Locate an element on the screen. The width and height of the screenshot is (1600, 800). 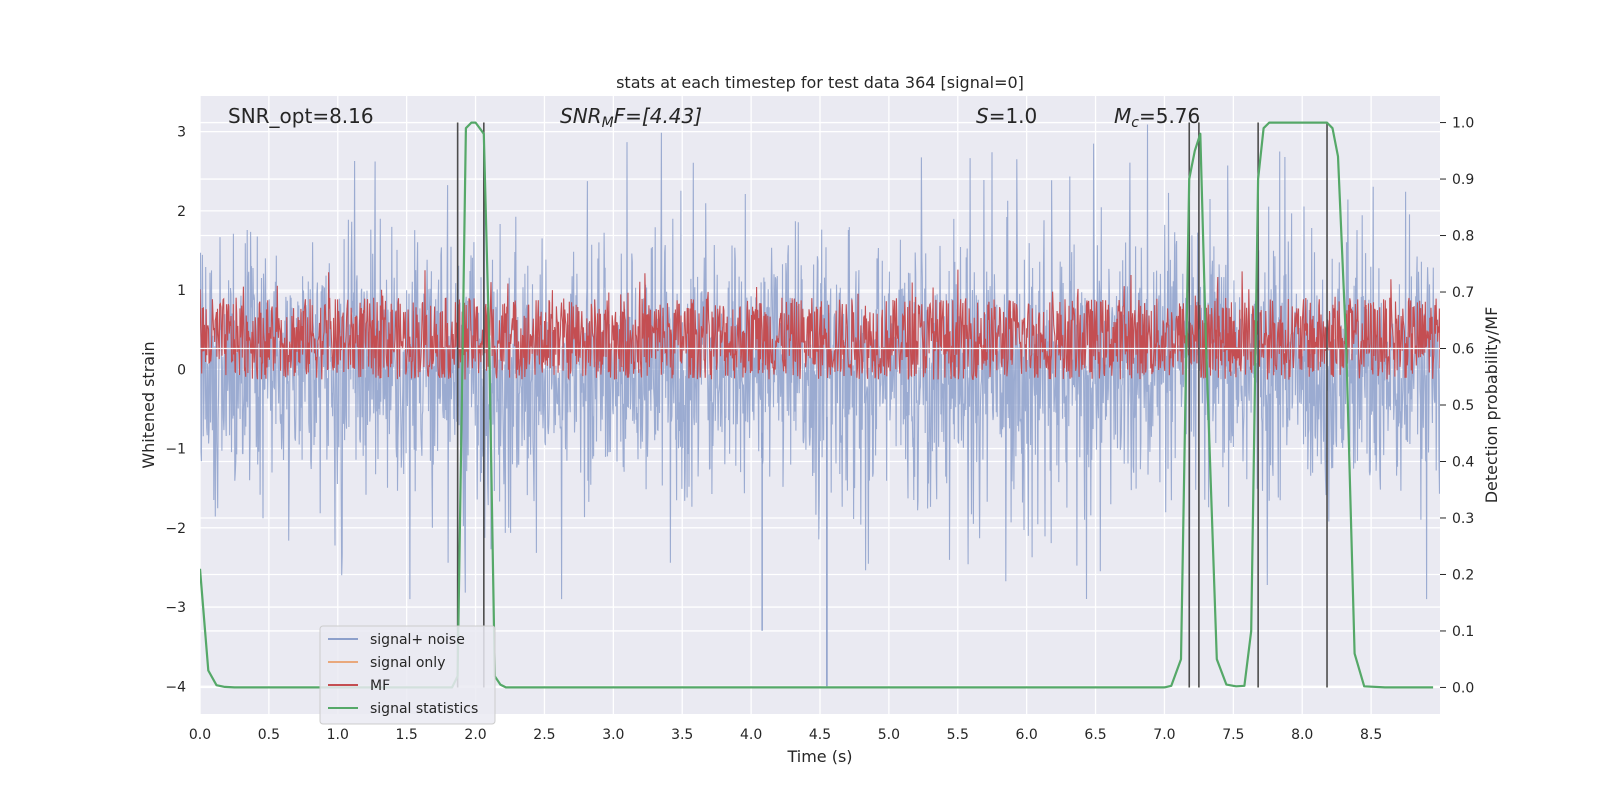
y-left-tick-label: 3 is located at coordinates (181, 133).